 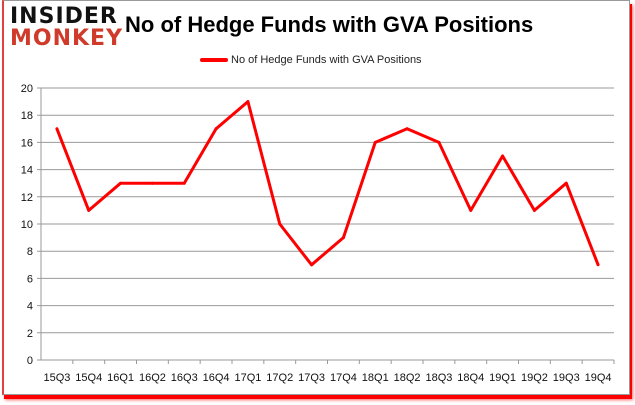 What do you see at coordinates (407, 378) in the screenshot?
I see `x-tick-label: 18Q2` at bounding box center [407, 378].